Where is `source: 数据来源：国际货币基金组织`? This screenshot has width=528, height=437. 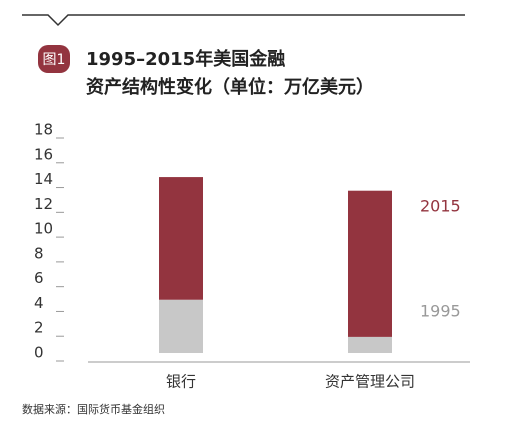 source: 数据来源：国际货币基金组织 is located at coordinates (93, 409).